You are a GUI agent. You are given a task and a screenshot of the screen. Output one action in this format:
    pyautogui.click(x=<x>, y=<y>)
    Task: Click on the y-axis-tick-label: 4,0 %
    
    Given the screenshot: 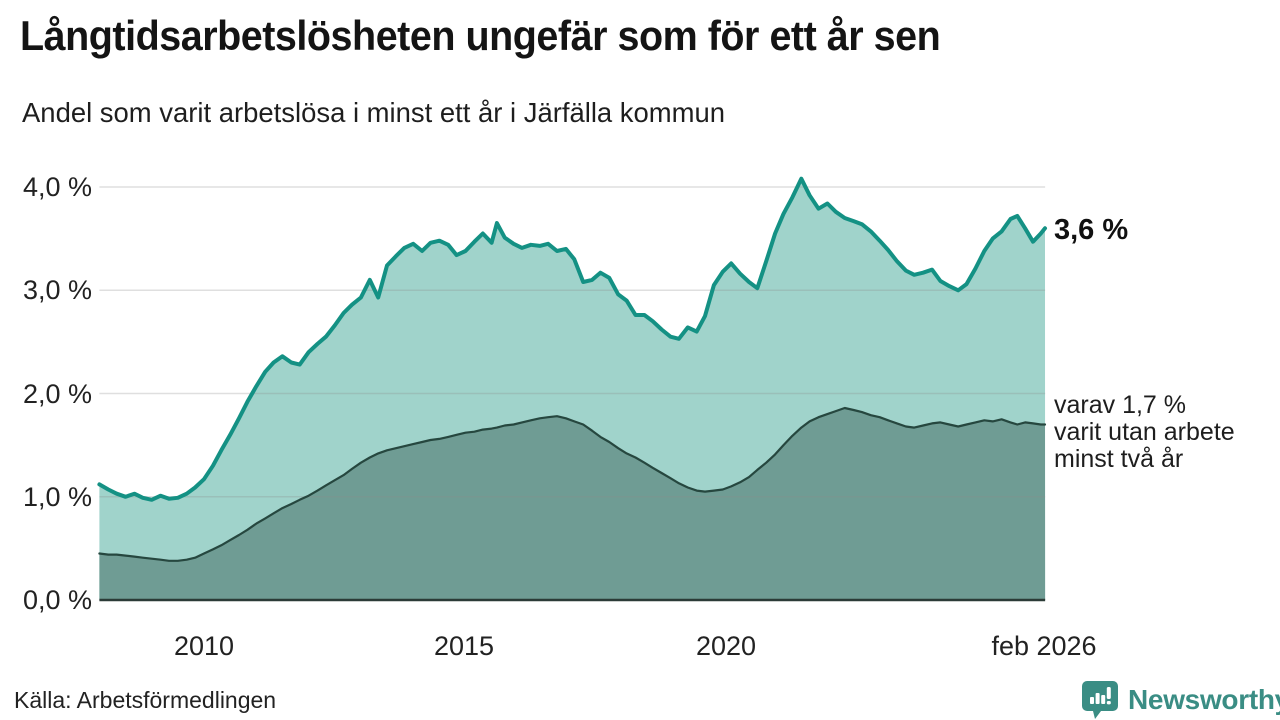 What is the action you would take?
    pyautogui.click(x=57, y=187)
    